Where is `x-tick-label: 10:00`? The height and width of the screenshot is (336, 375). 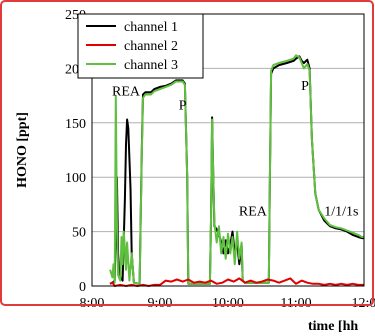
x-tick-label: 10:00 is located at coordinates (228, 303).